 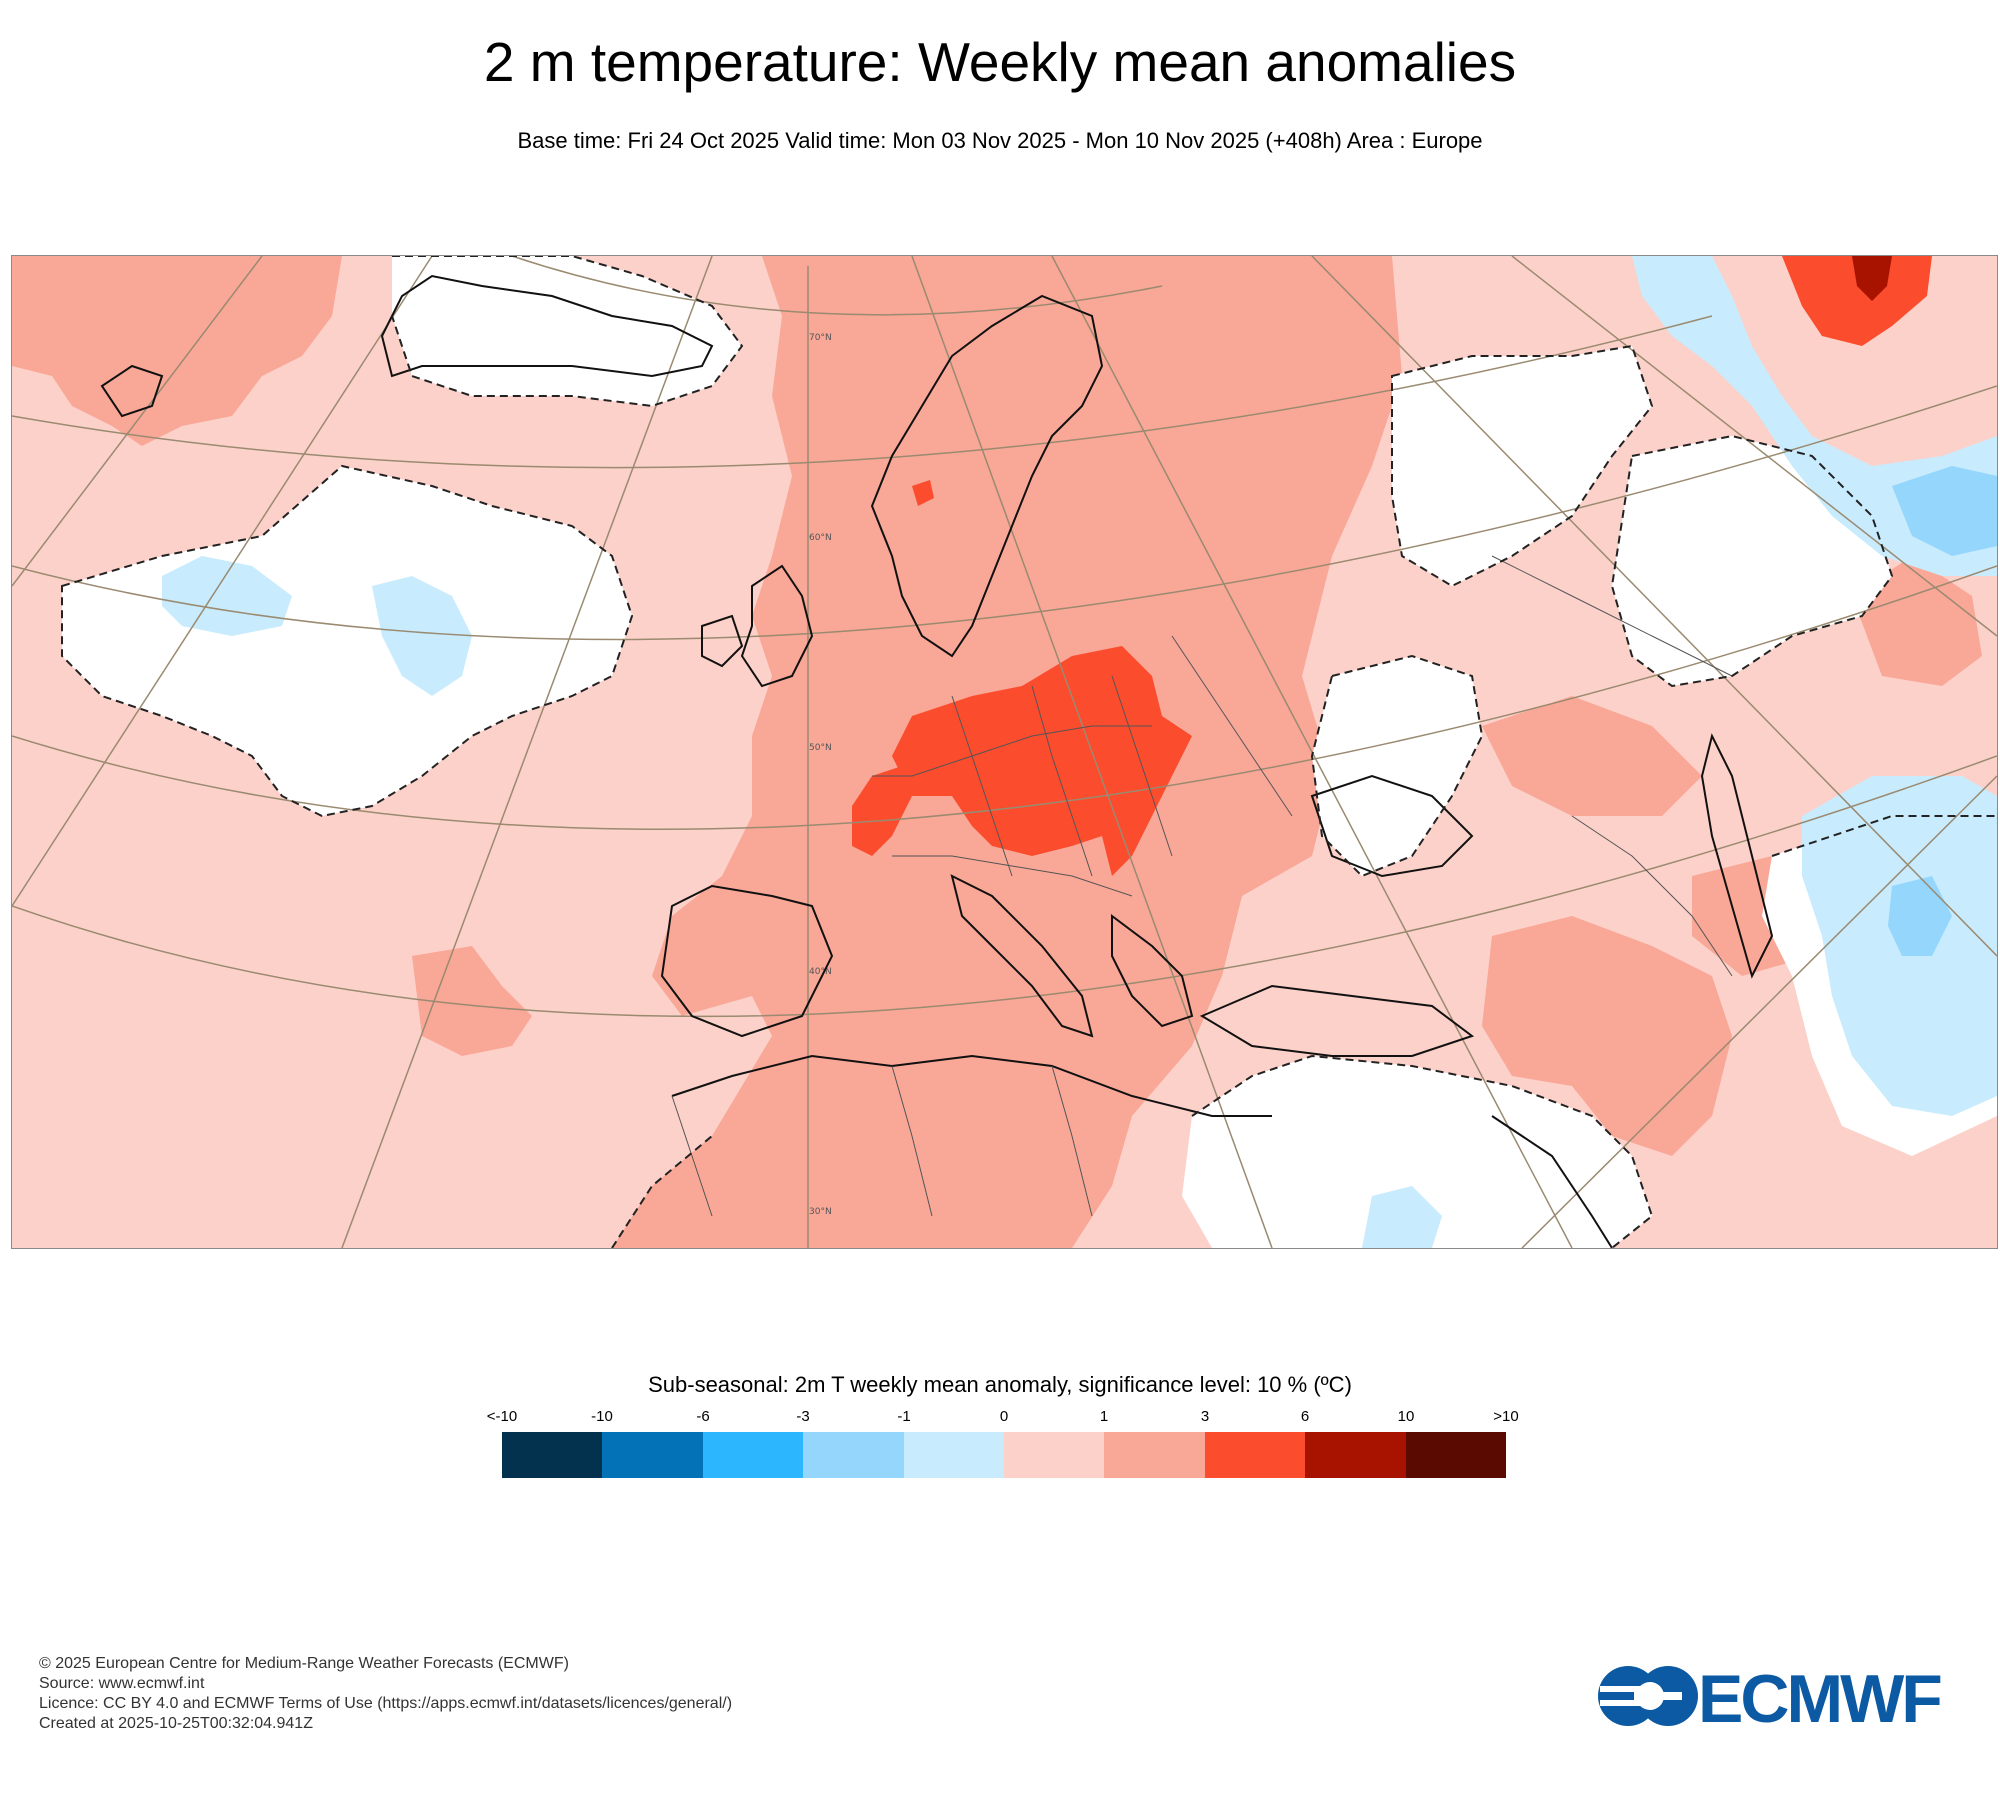 I want to click on legend-tick: -1, so click(x=904, y=1416).